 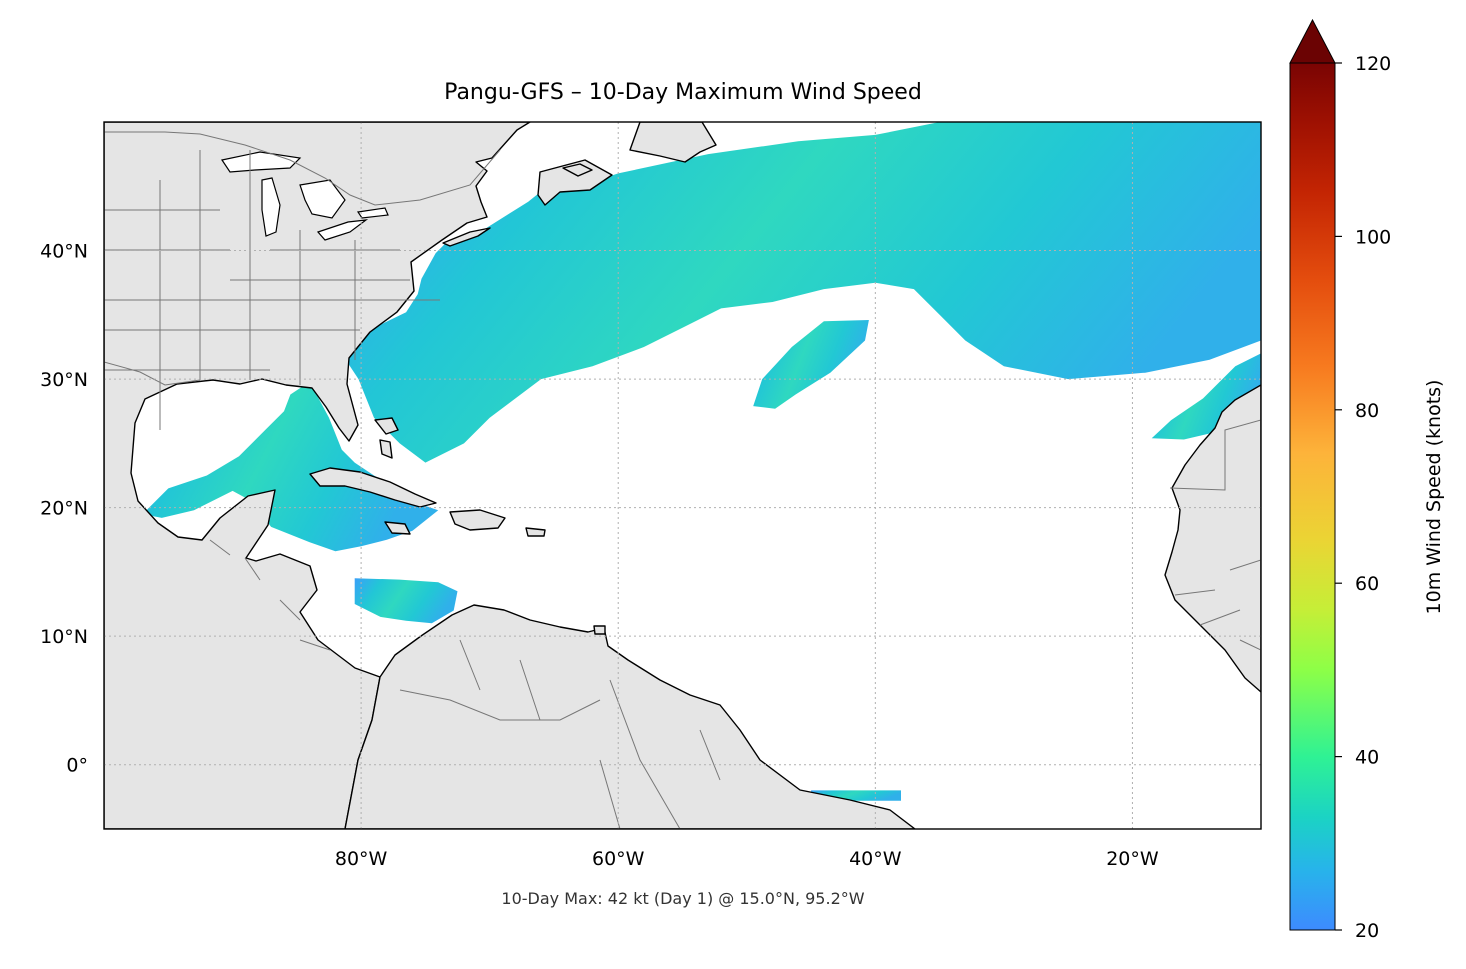 I want to click on y-tick-label: 10°N, so click(x=64, y=637).